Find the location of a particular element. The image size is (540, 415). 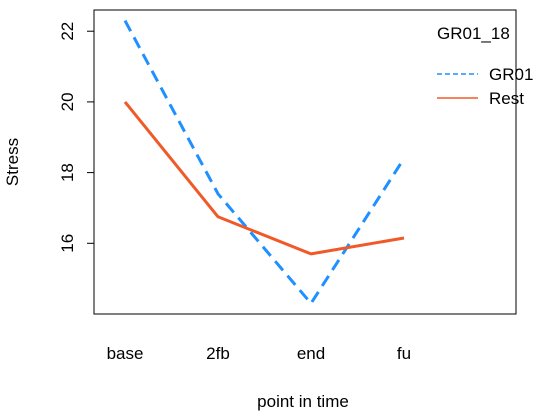

x-axis-label: point in time is located at coordinates (303, 401).